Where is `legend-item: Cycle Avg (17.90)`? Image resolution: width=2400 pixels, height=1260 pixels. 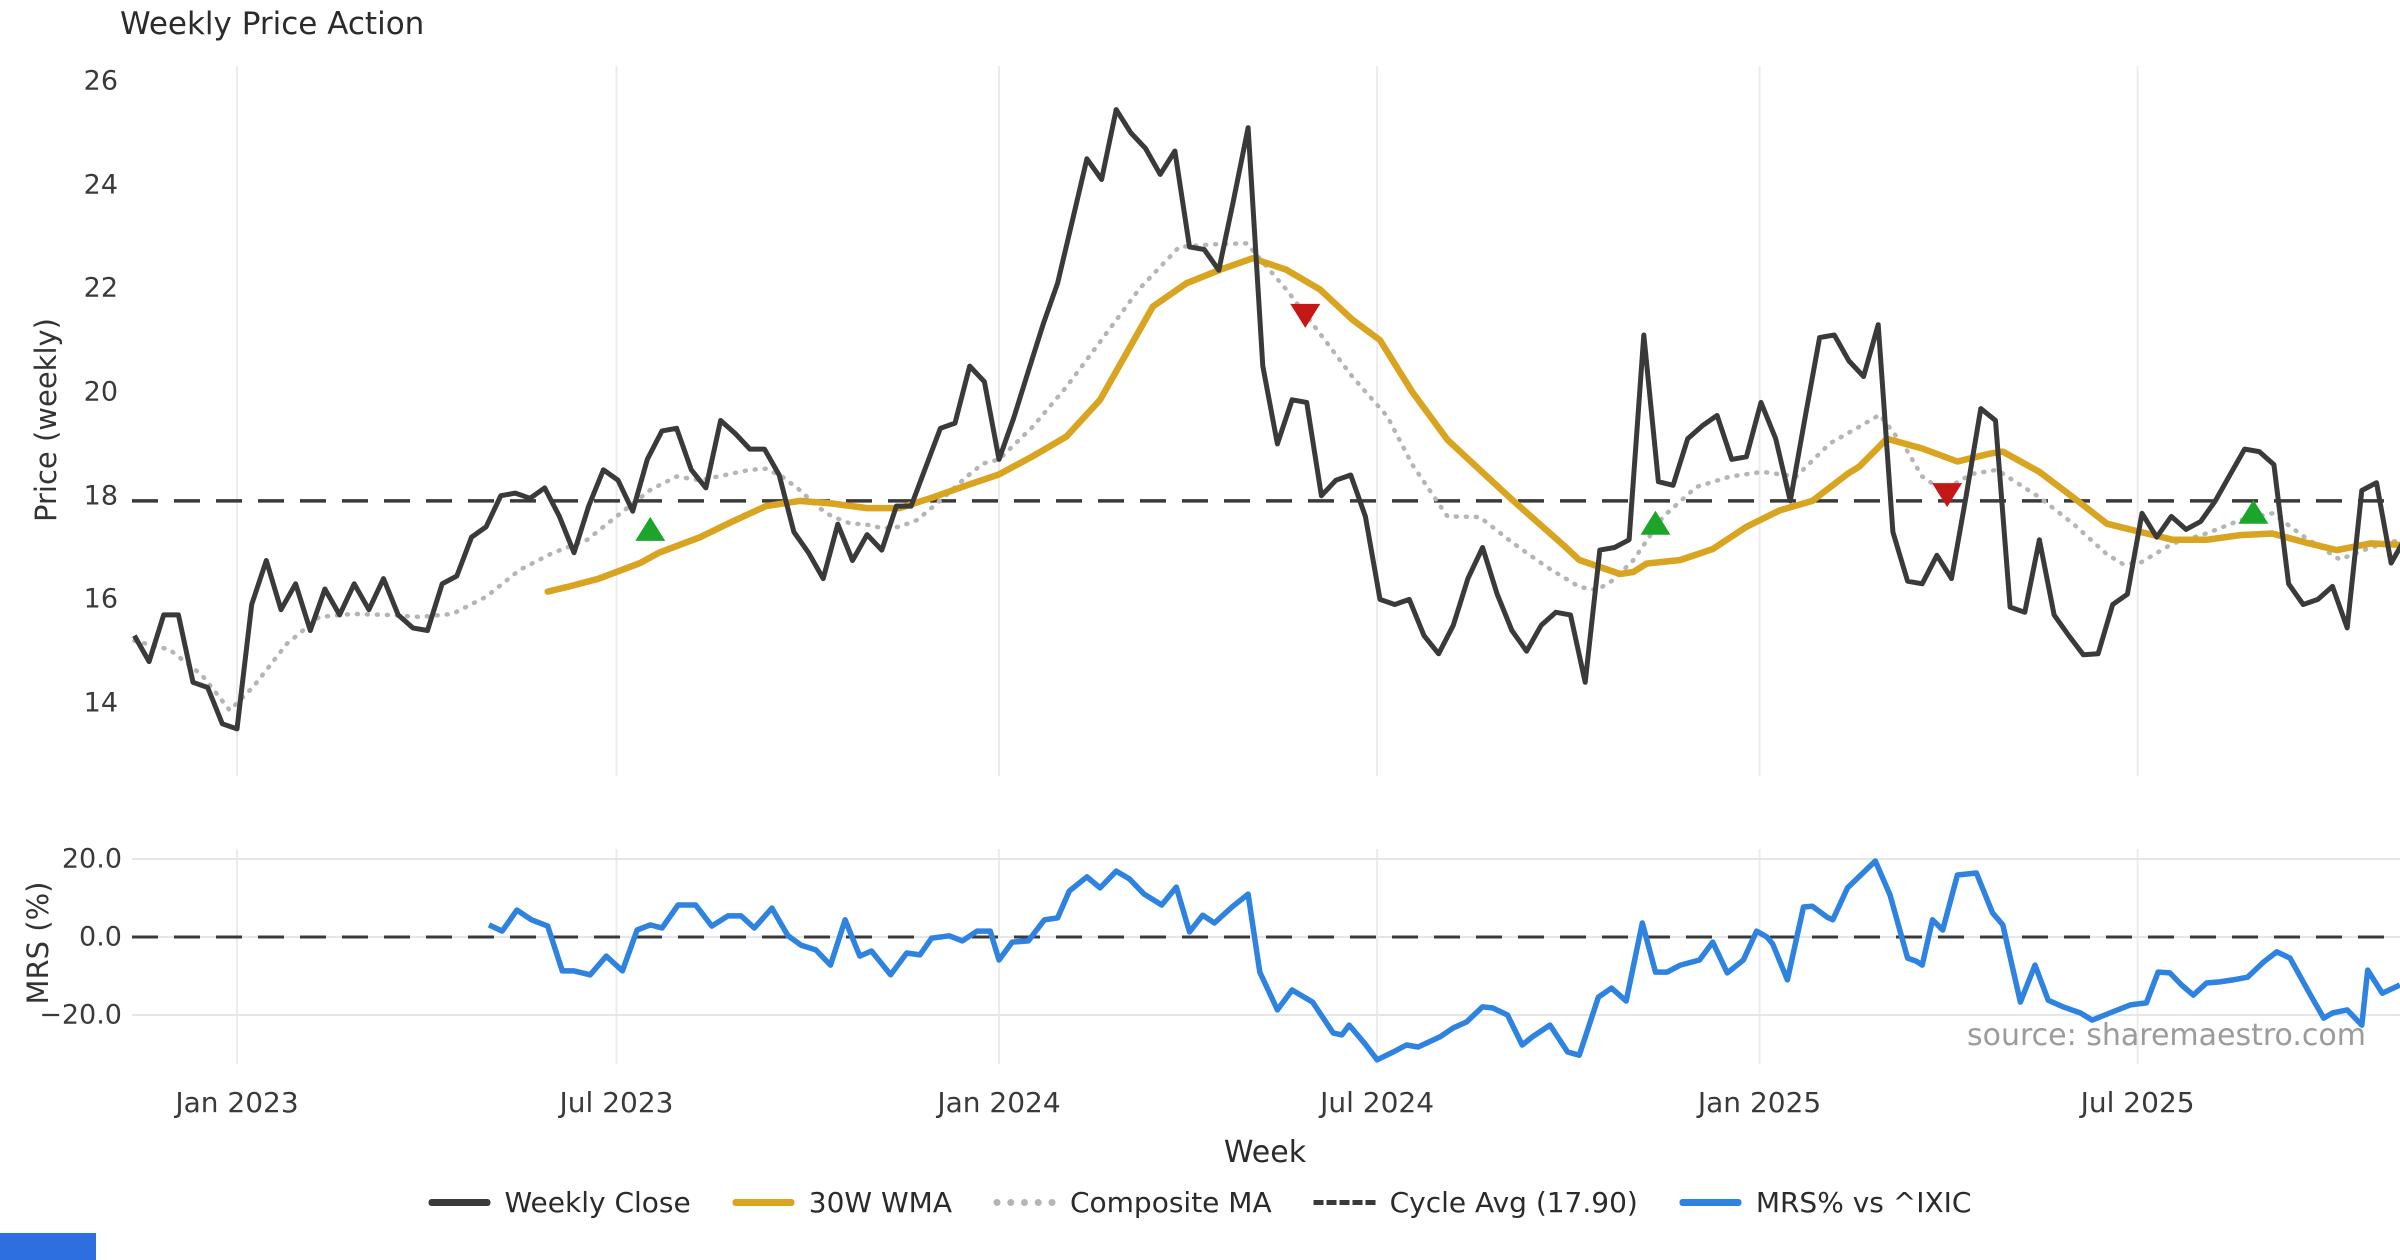 legend-item: Cycle Avg (17.90) is located at coordinates (1475, 1202).